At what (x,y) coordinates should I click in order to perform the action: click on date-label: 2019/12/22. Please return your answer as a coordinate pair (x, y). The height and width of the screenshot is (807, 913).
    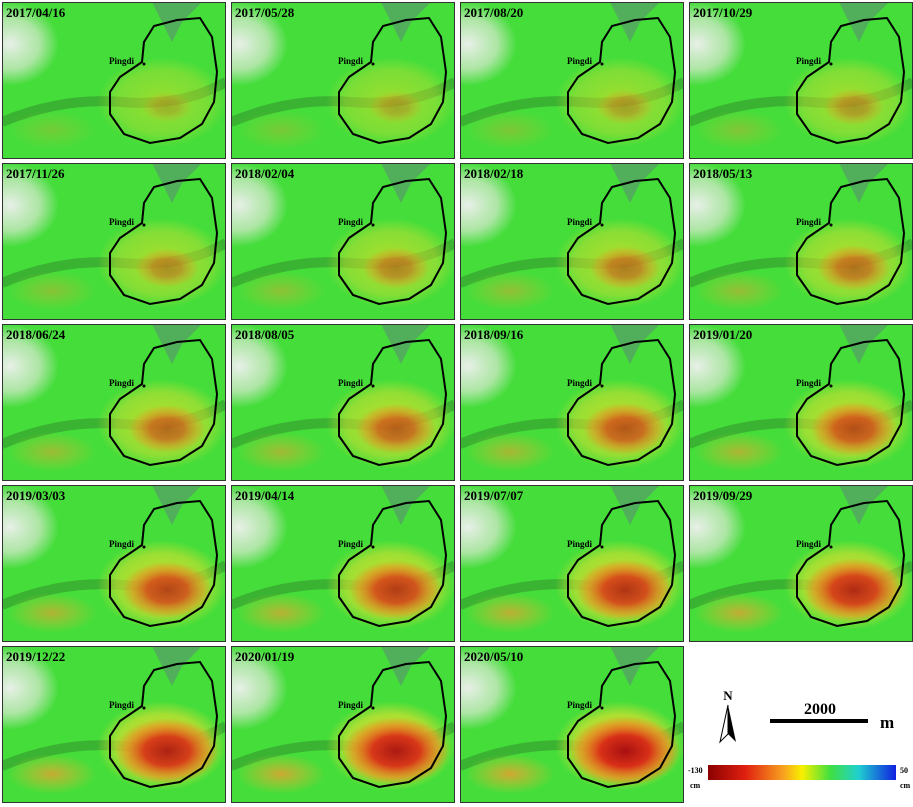
    Looking at the image, I should click on (35, 656).